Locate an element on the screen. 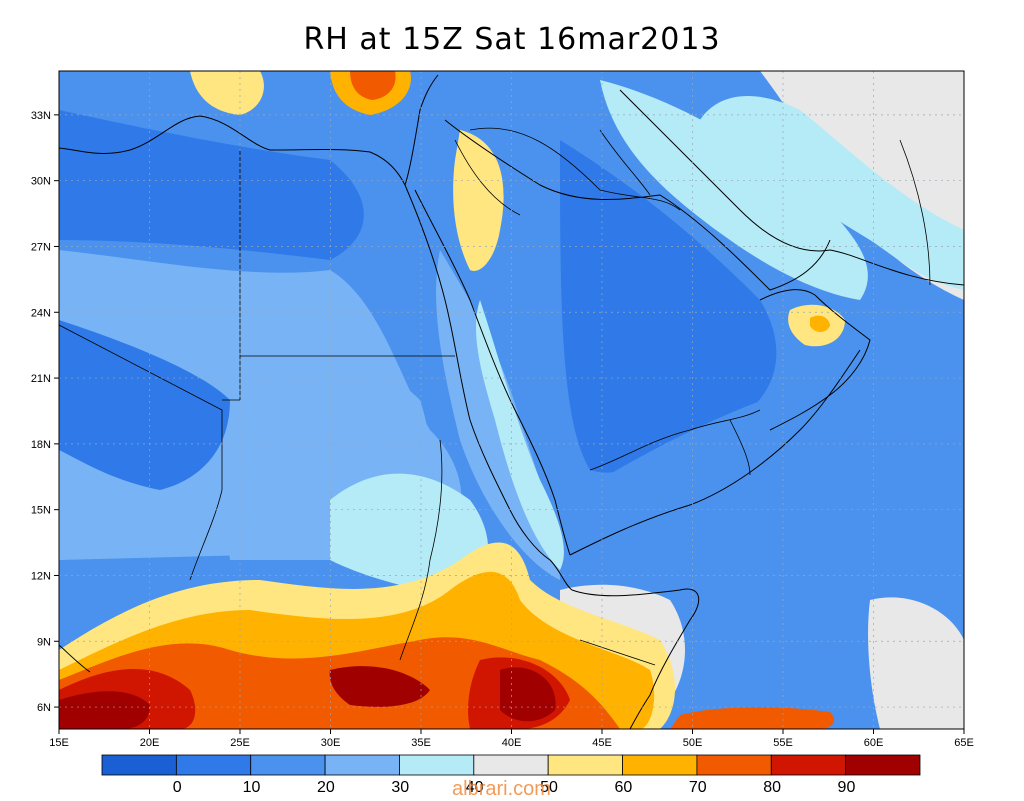 This screenshot has height=801, width=1024. fill-africa-maroon is located at coordinates (104, 710).